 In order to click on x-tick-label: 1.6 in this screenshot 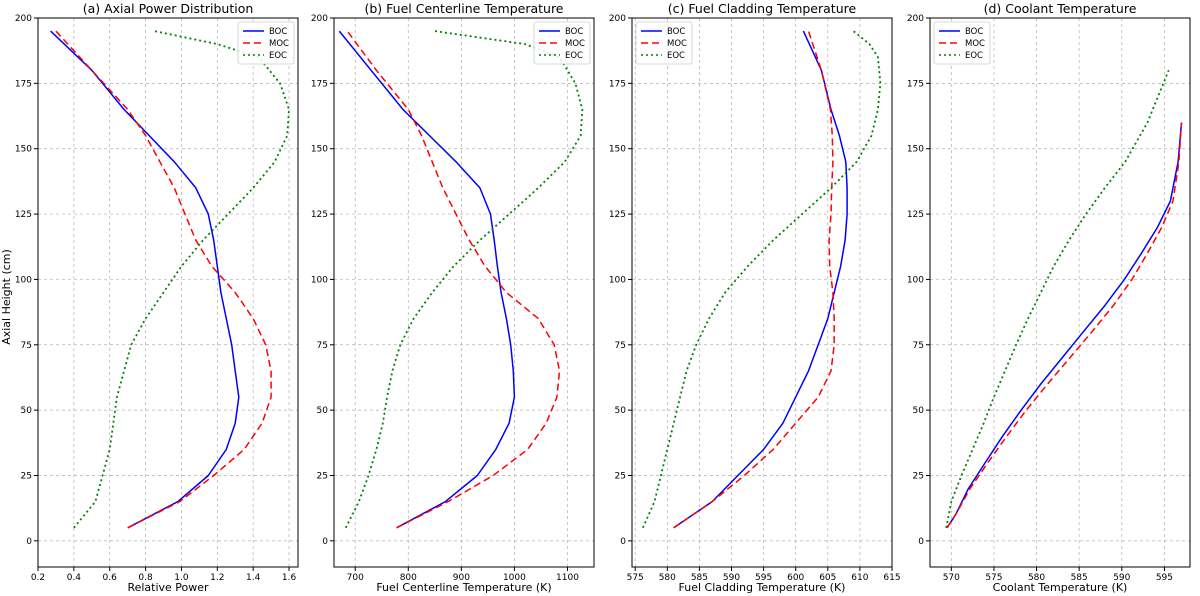, I will do `click(289, 578)`.